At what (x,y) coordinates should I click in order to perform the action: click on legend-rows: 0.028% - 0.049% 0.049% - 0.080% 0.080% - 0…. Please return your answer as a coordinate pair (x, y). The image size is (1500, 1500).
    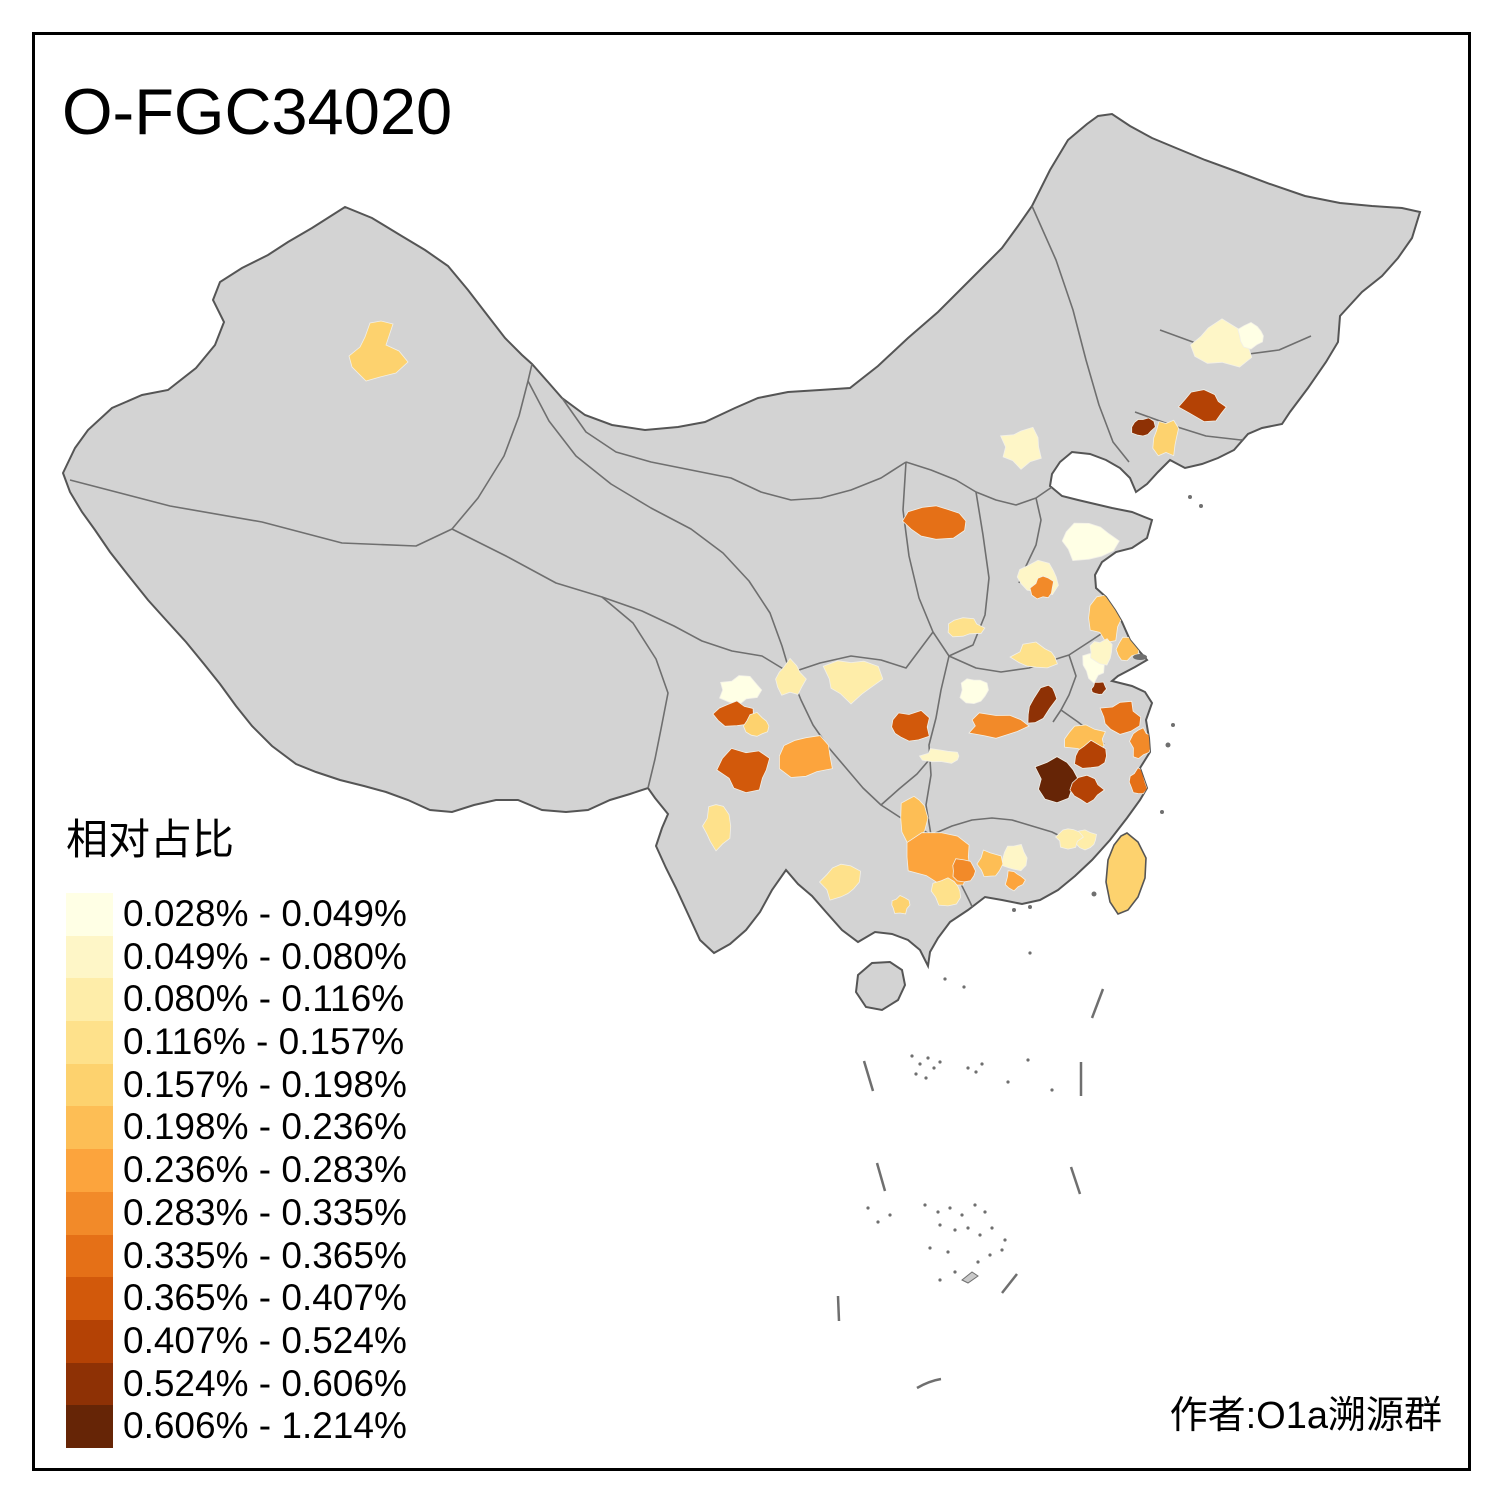
    Looking at the image, I should click on (236, 1170).